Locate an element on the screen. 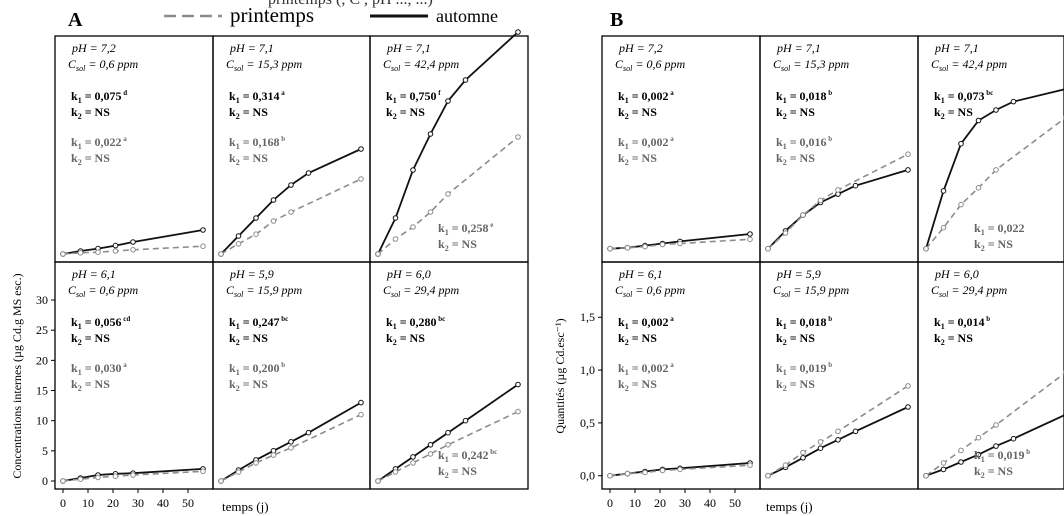 This screenshot has height=516, width=1064. k1-automne: k1 = 0,073 bc is located at coordinates (963, 97).